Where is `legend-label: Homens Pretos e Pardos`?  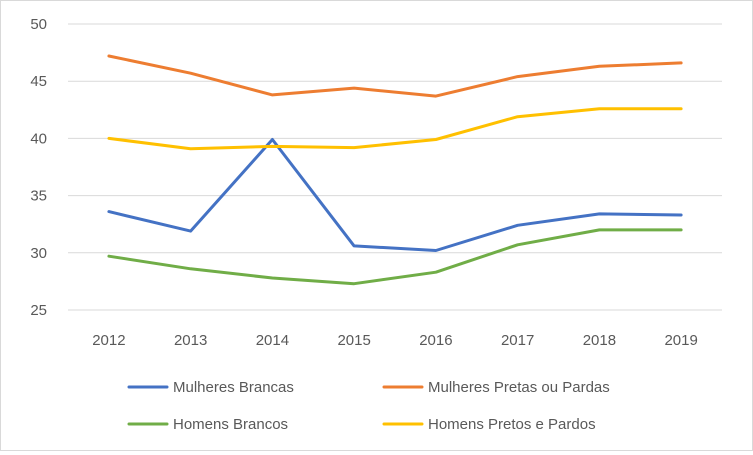
legend-label: Homens Pretos e Pardos is located at coordinates (512, 424).